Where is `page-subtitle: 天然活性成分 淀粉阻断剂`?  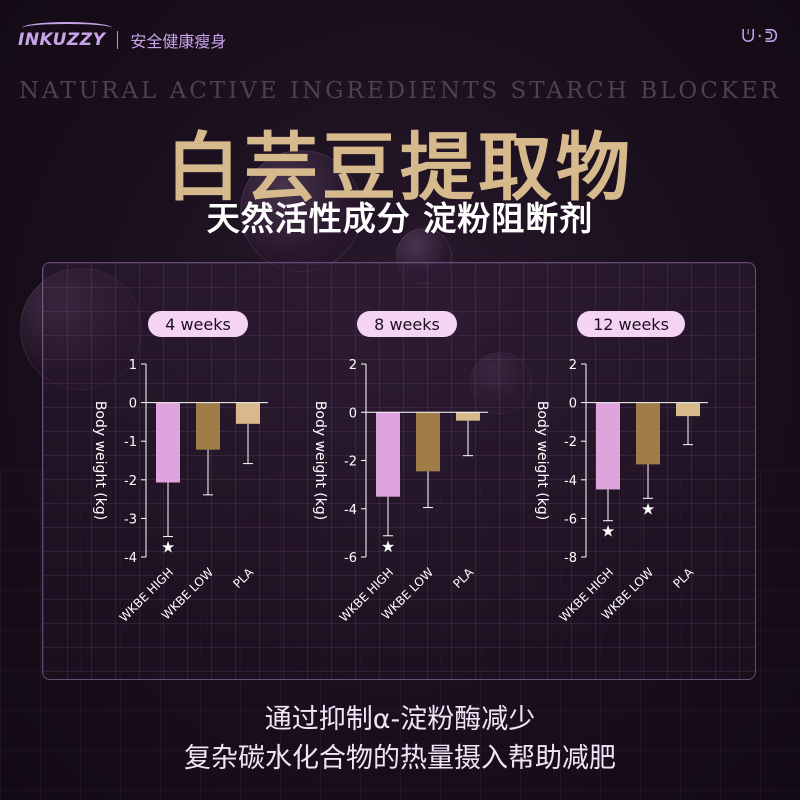
page-subtitle: 天然活性成分 淀粉阻断剂 is located at coordinates (400, 218).